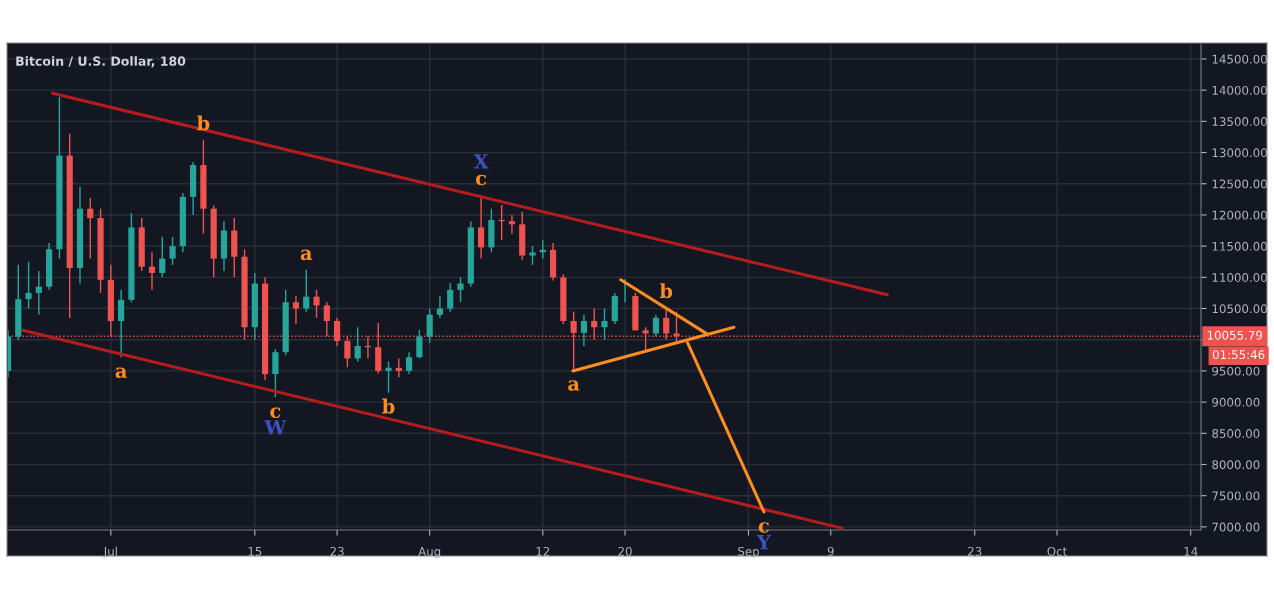  I want to click on x-tick-label: 14, so click(1191, 551).